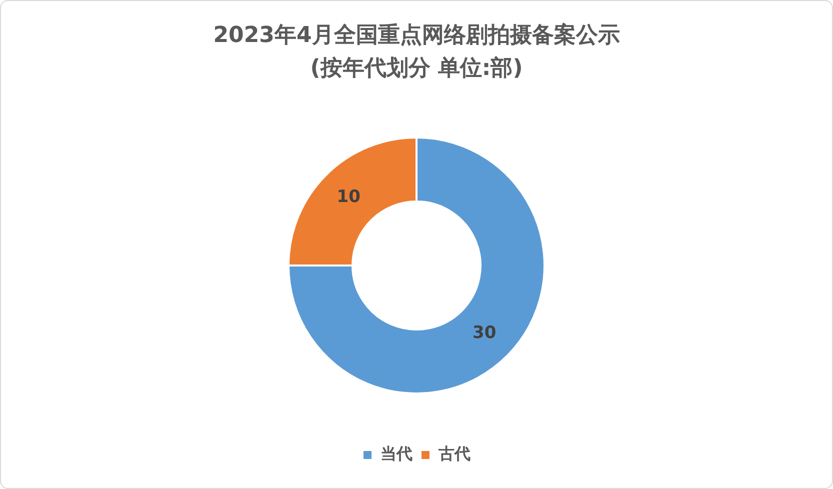 Image resolution: width=833 pixels, height=489 pixels. I want to click on legend-label: 当代, so click(396, 454).